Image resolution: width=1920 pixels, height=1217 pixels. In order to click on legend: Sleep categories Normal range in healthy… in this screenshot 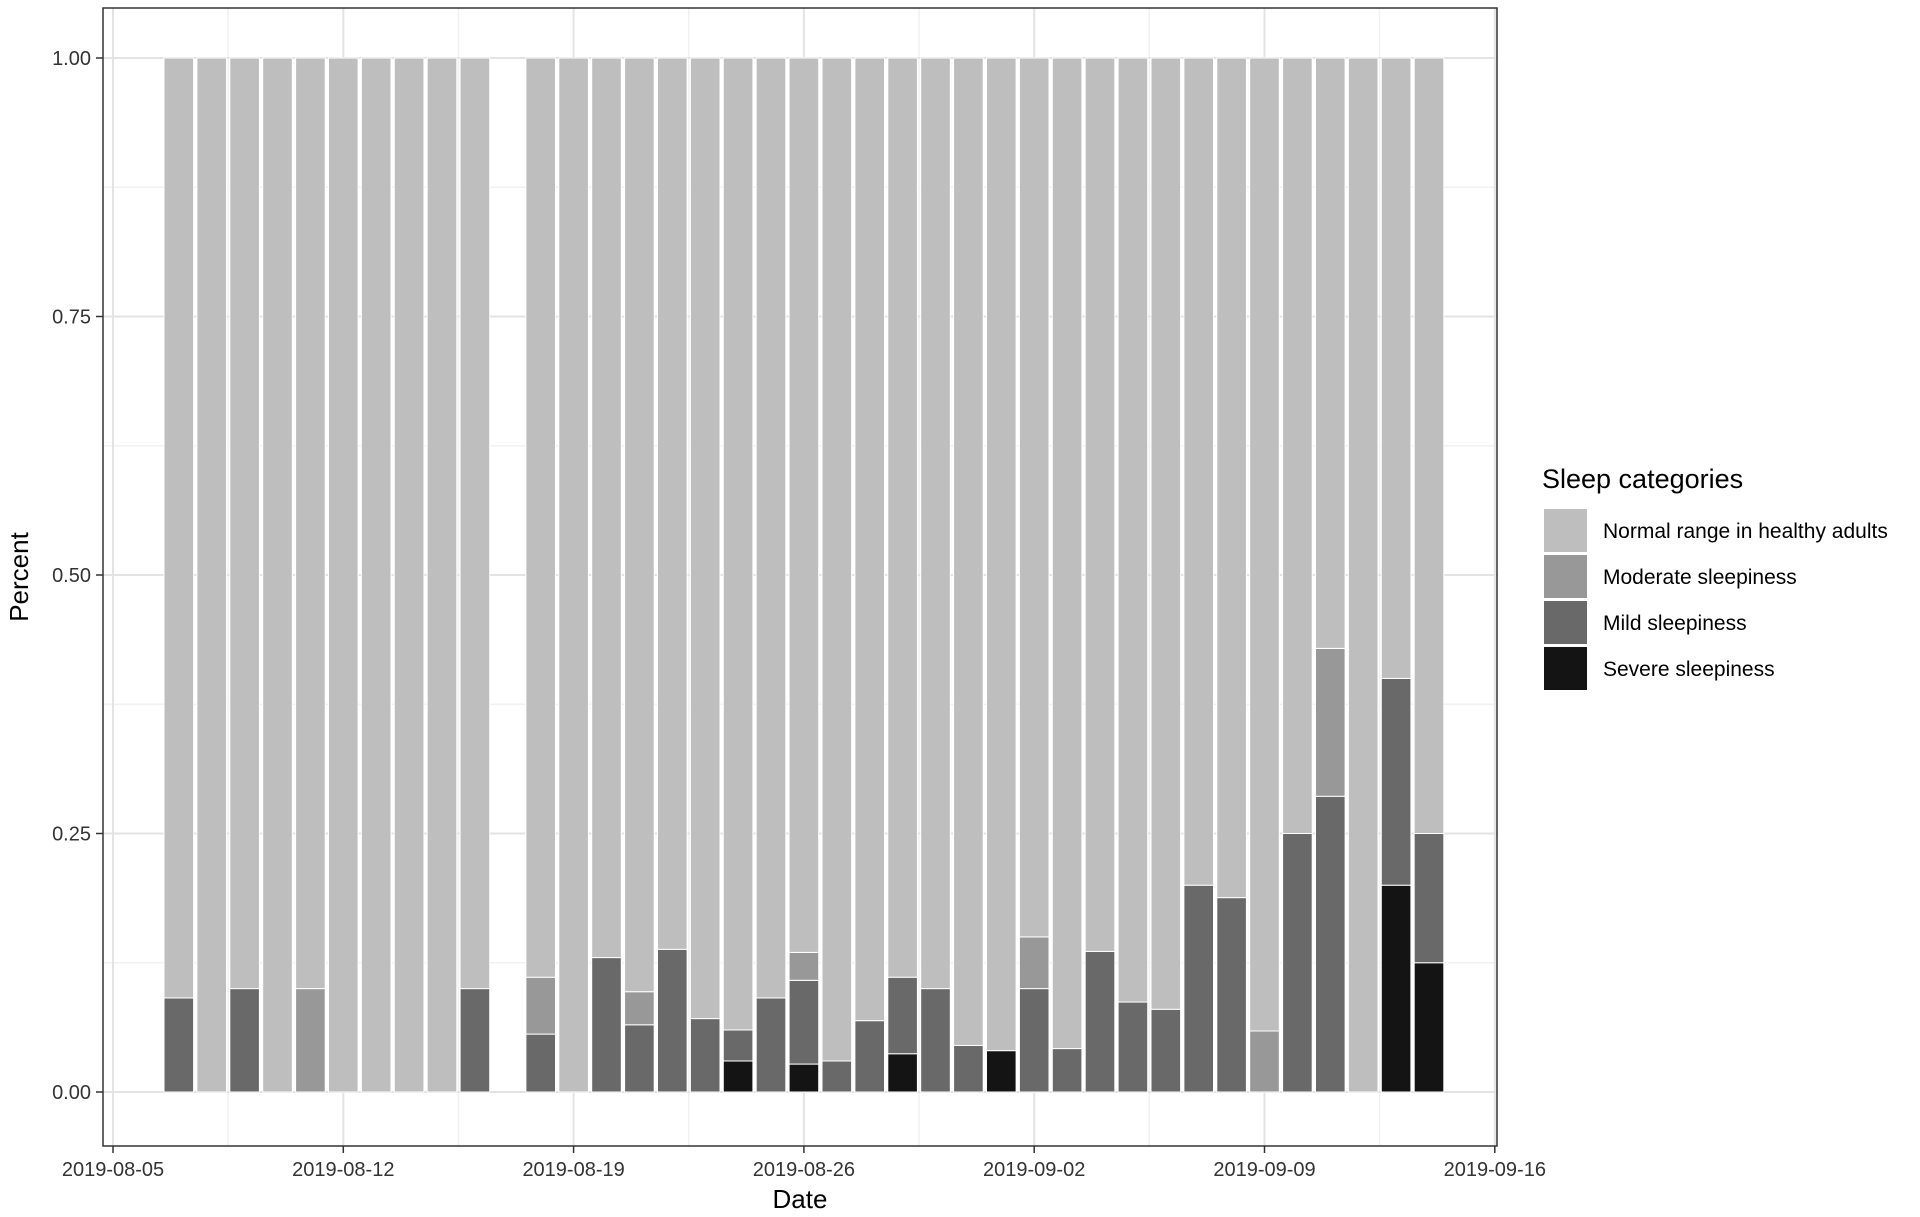, I will do `click(1715, 577)`.